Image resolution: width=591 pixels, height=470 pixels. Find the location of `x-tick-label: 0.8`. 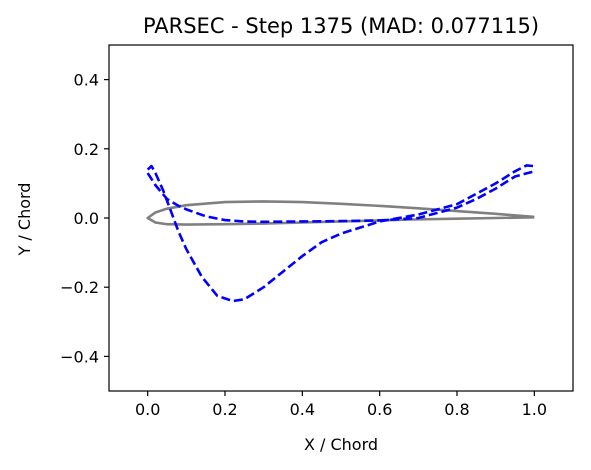

x-tick-label: 0.8 is located at coordinates (456, 409).